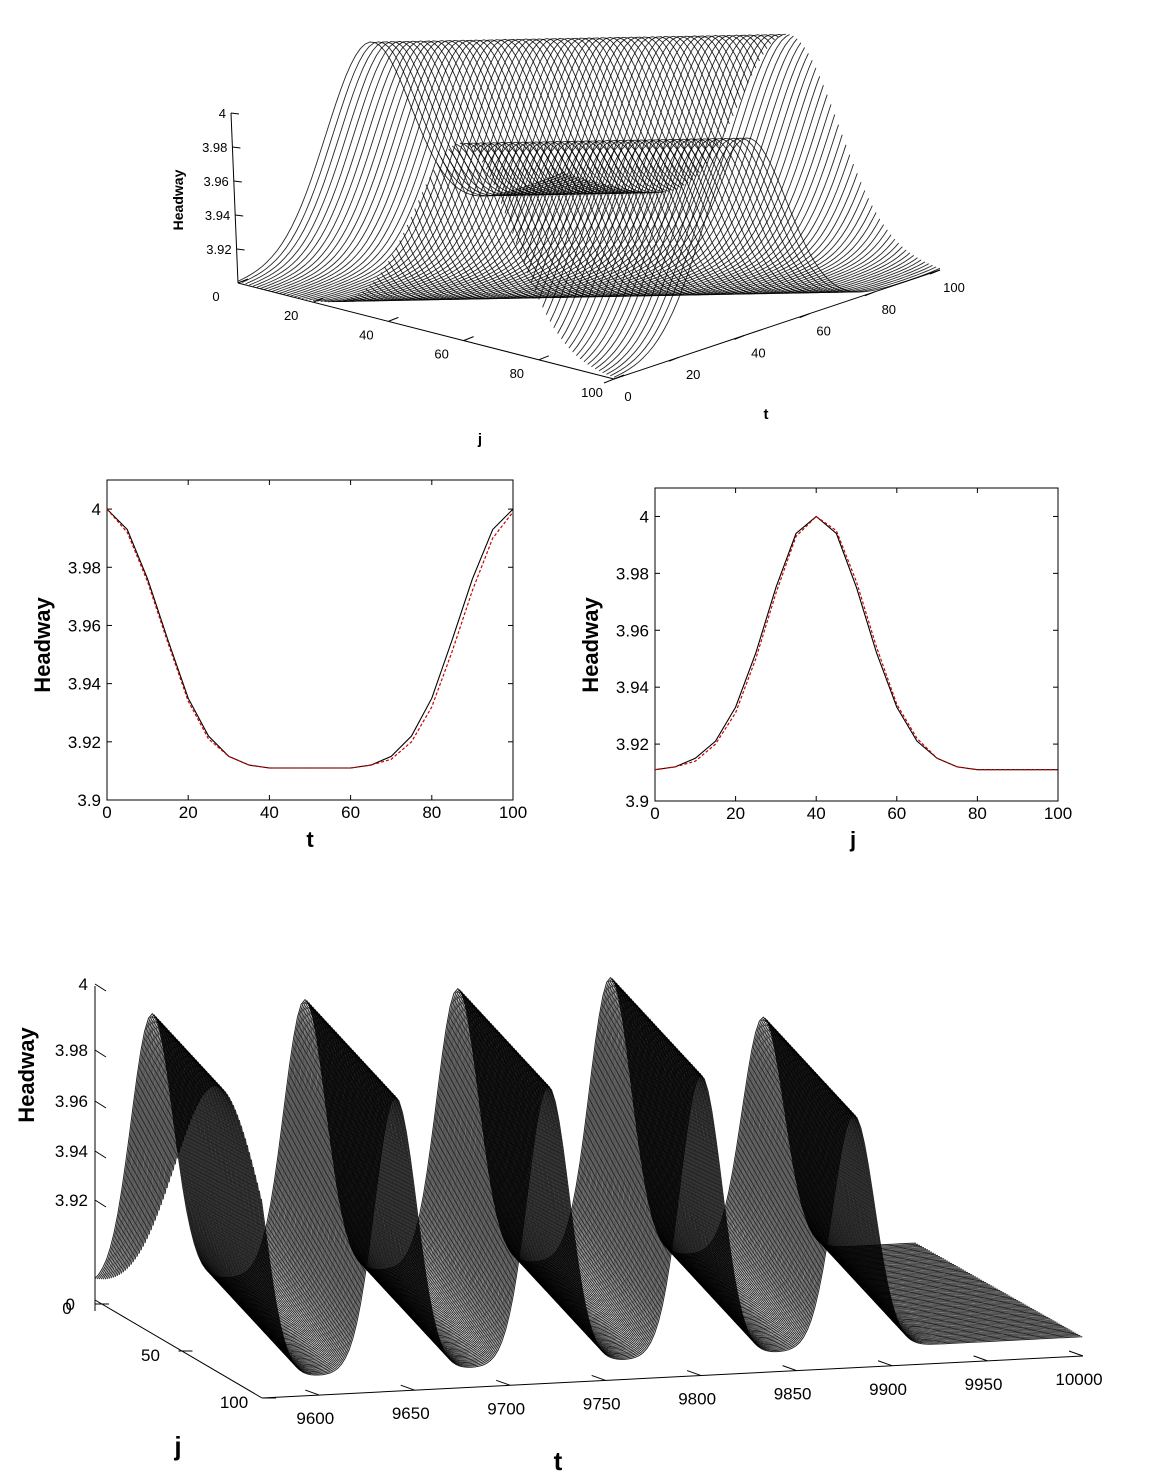 This screenshot has height=1477, width=1165. I want to click on bottom-j-axis, so click(178, 1349).